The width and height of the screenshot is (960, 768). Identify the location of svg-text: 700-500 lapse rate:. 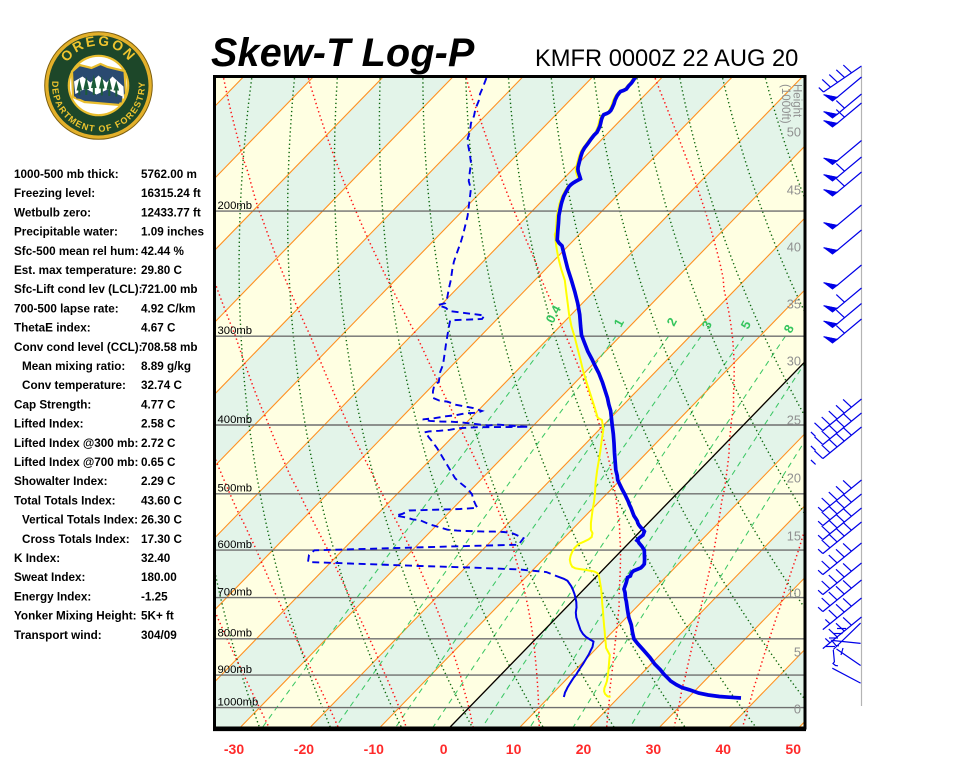
(66, 308).